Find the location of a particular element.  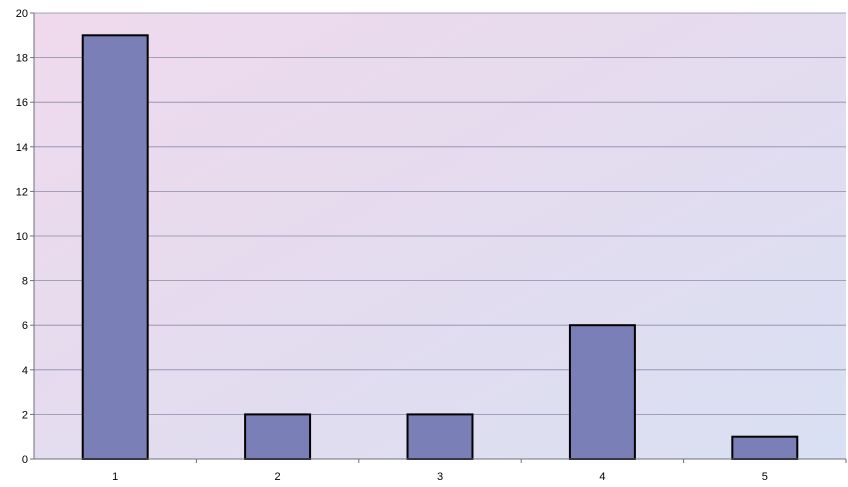

x-tick-label: 3 is located at coordinates (440, 477).